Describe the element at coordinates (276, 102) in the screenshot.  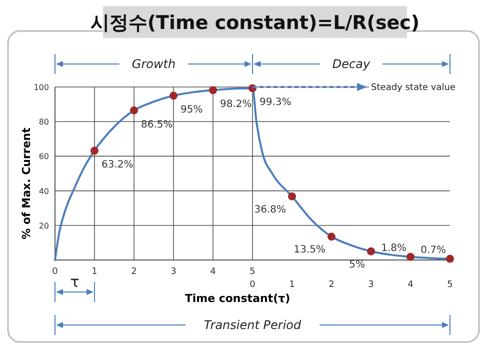
I see `data-label: 99.3%` at that location.